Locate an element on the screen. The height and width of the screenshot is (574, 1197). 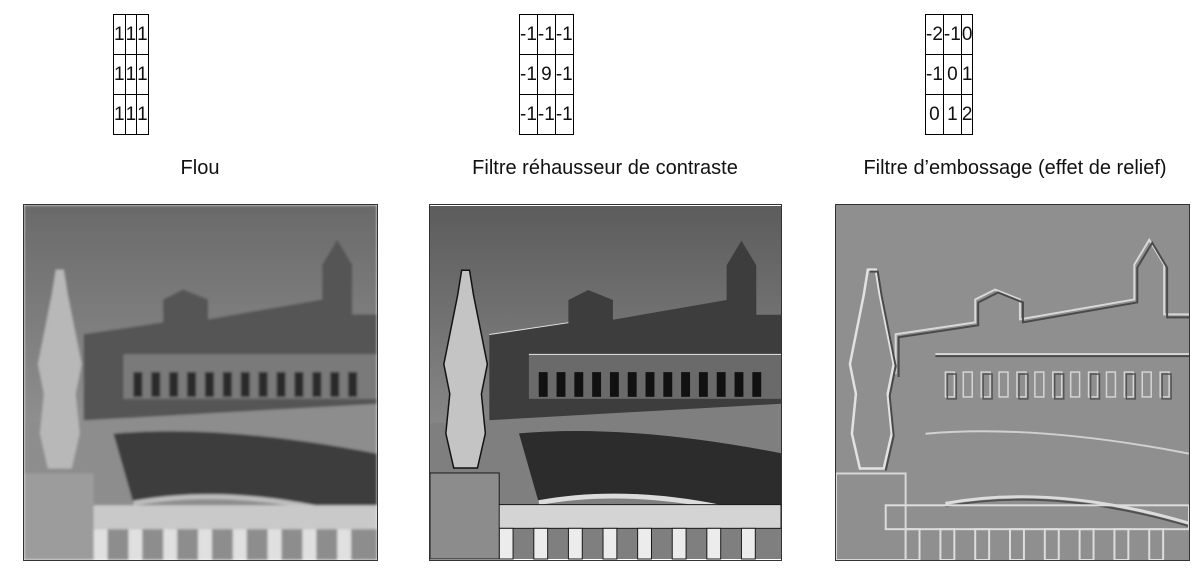
emboss-caption: Filtre d’embossage (effet de relief) is located at coordinates (1015, 168).